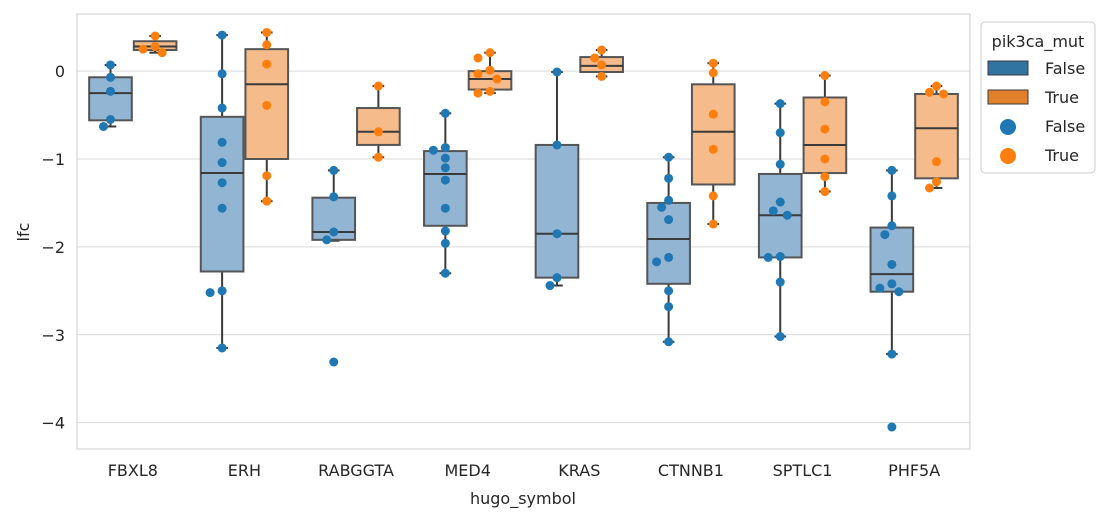  I want to click on y-tick-label: 0, so click(60, 71).